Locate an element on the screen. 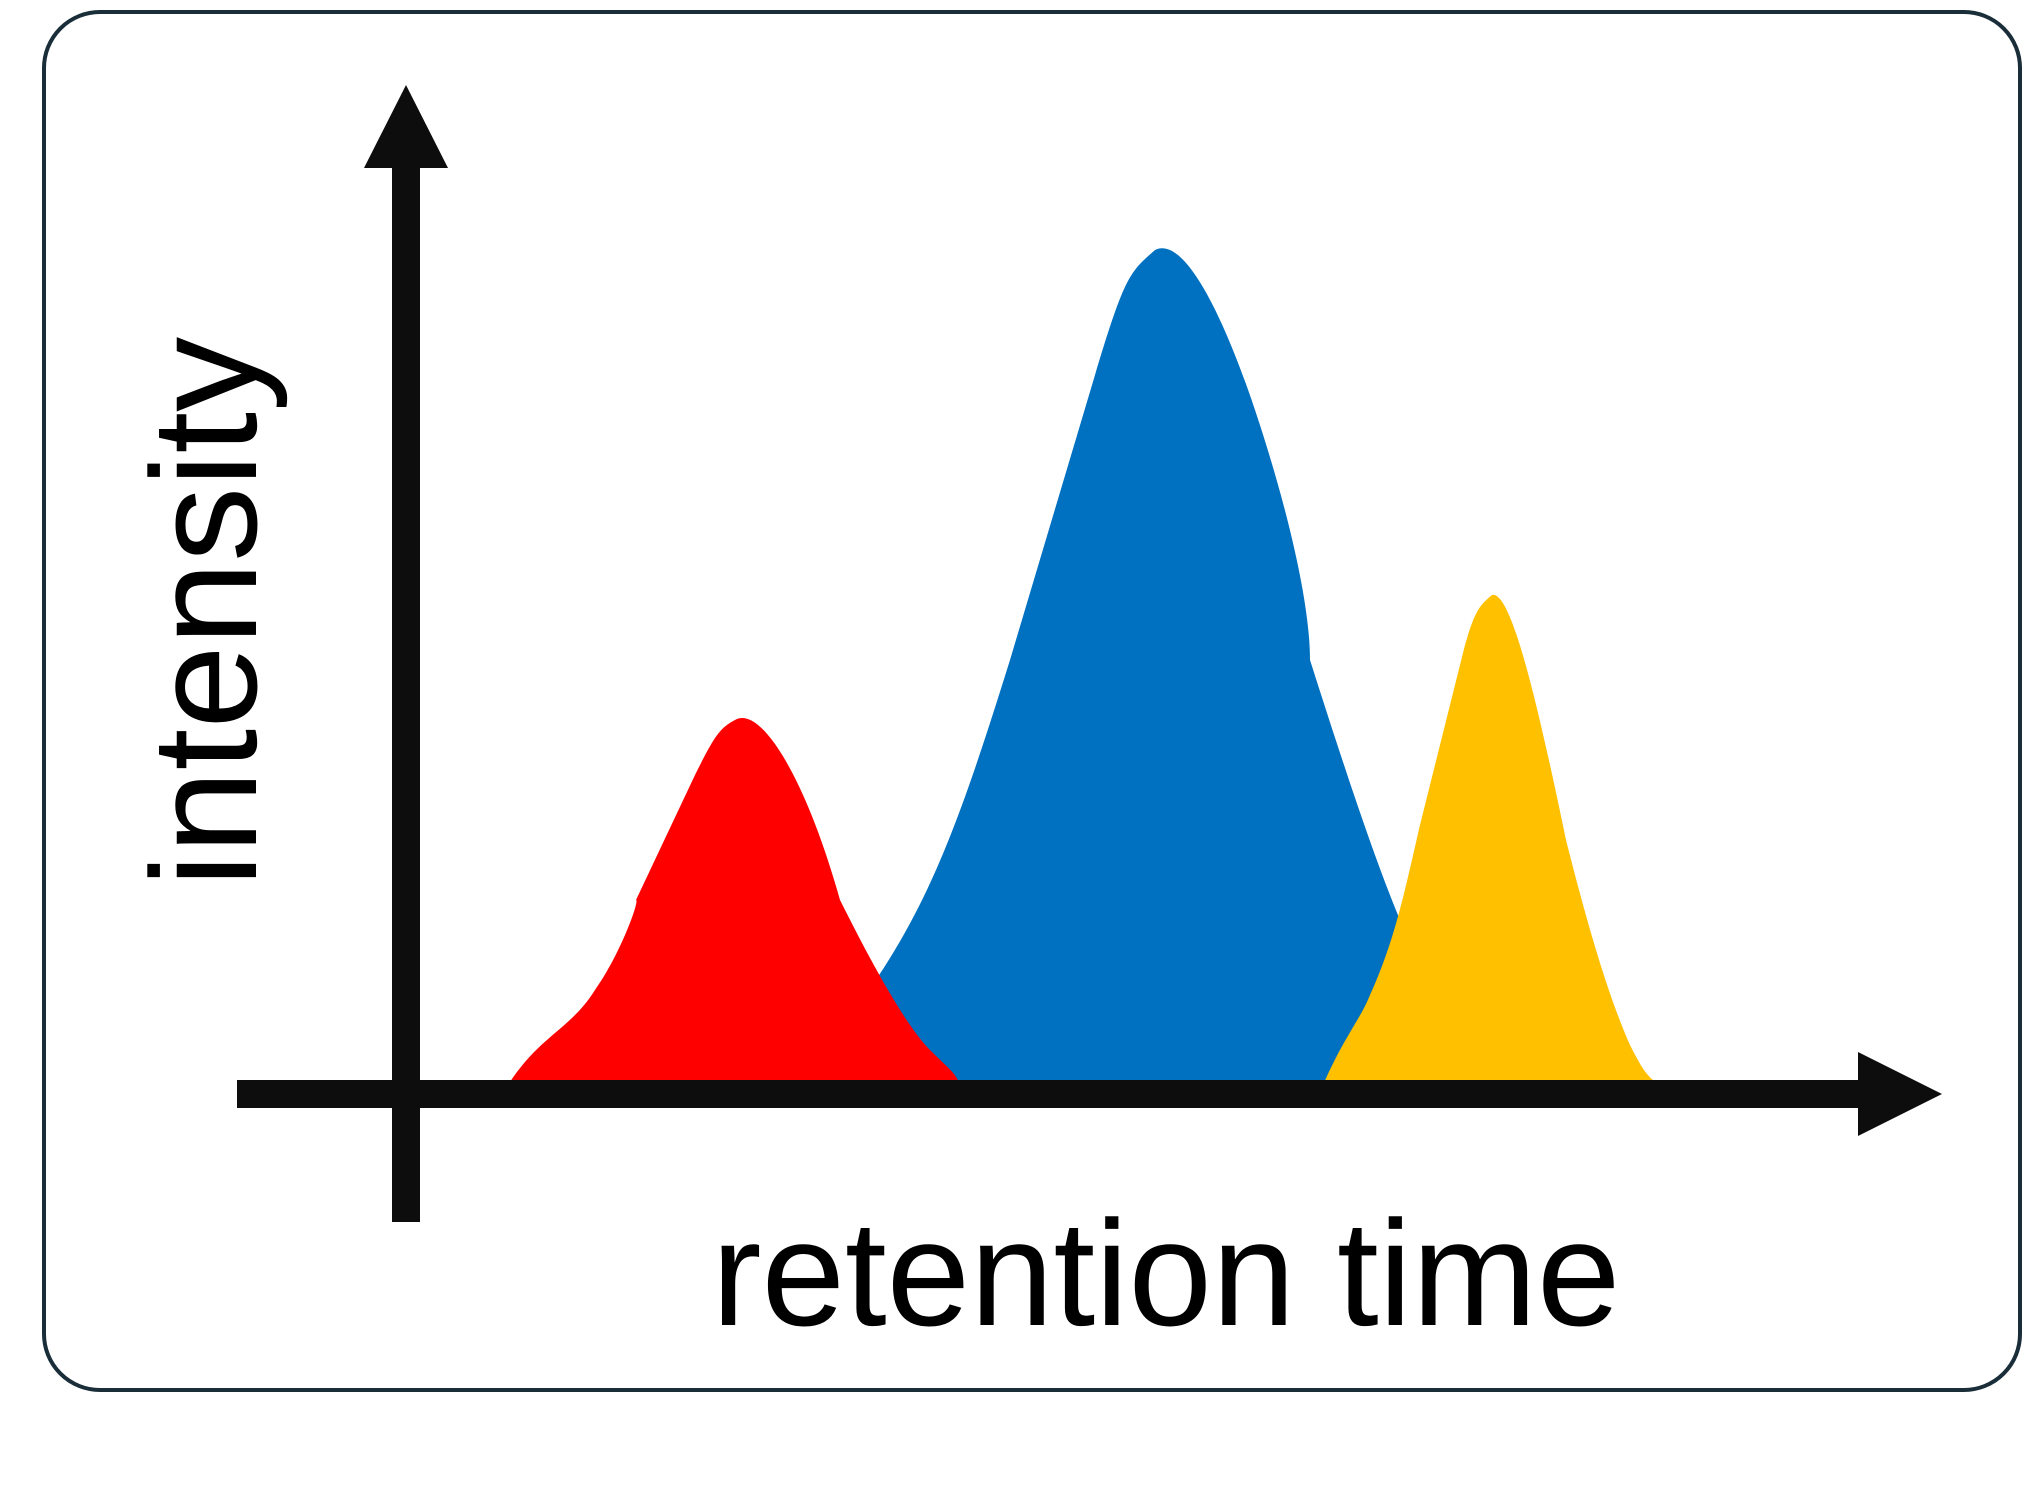 This screenshot has width=2026, height=1492. y-axis-line is located at coordinates (406, 694).